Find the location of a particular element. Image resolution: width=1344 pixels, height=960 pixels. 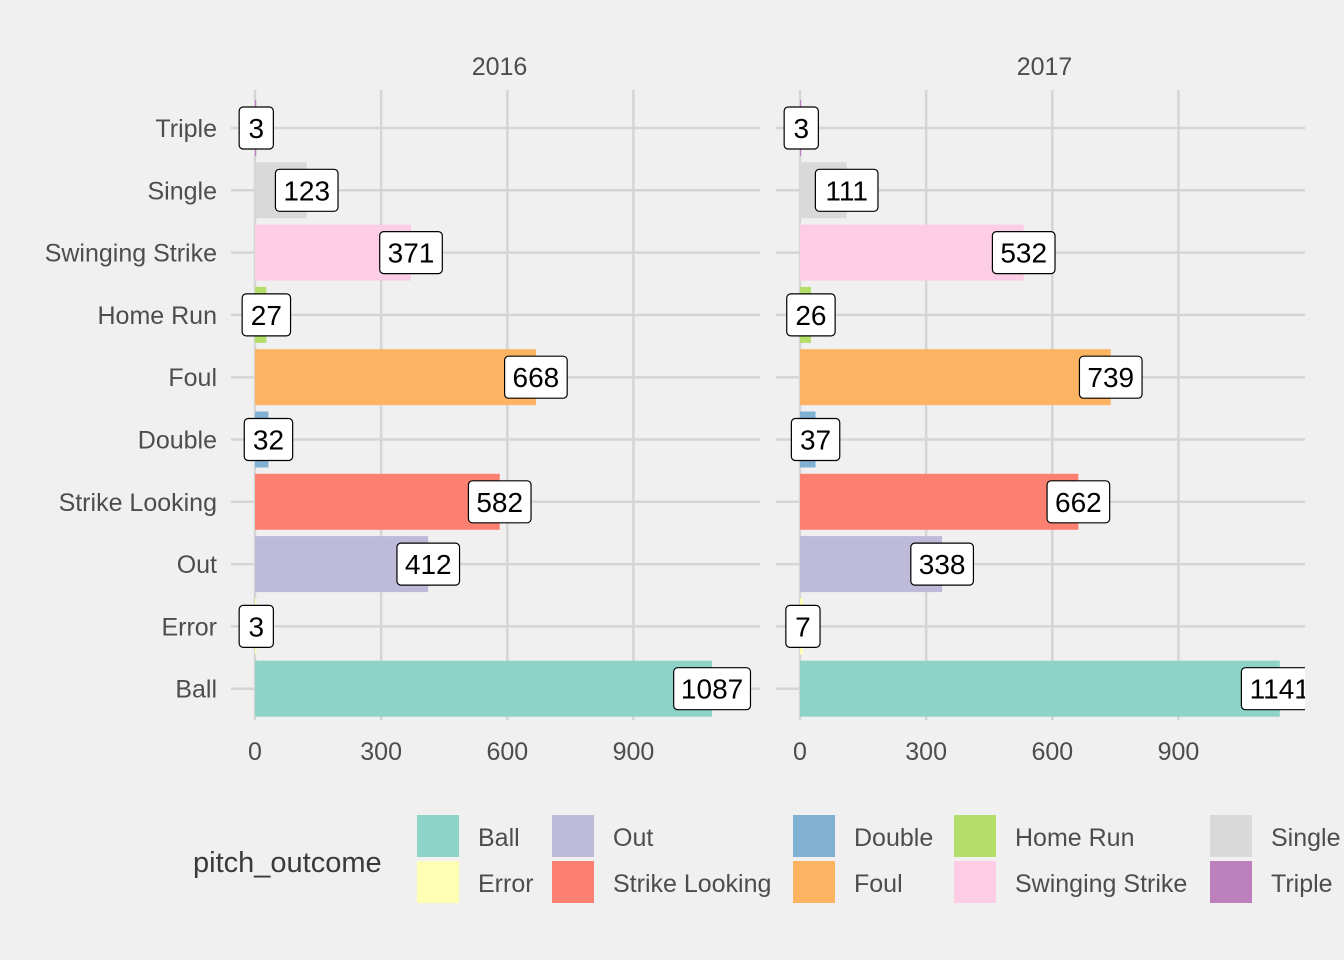

legend-key-triple is located at coordinates (1231, 882).